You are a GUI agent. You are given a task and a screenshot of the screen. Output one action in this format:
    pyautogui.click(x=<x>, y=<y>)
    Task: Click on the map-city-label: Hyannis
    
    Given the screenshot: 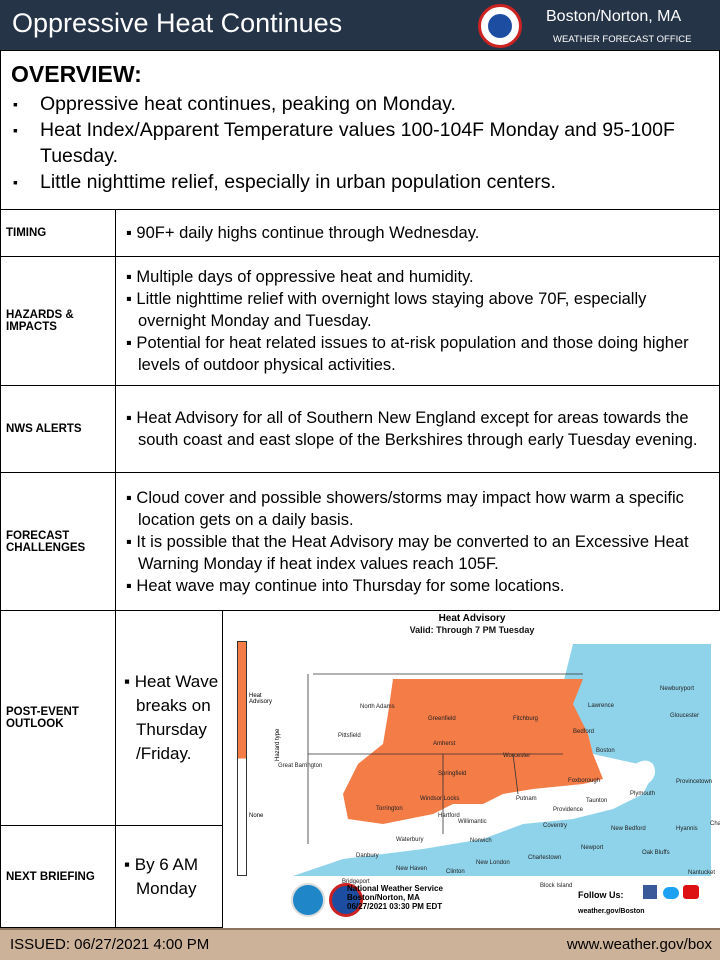 What is the action you would take?
    pyautogui.click(x=687, y=829)
    